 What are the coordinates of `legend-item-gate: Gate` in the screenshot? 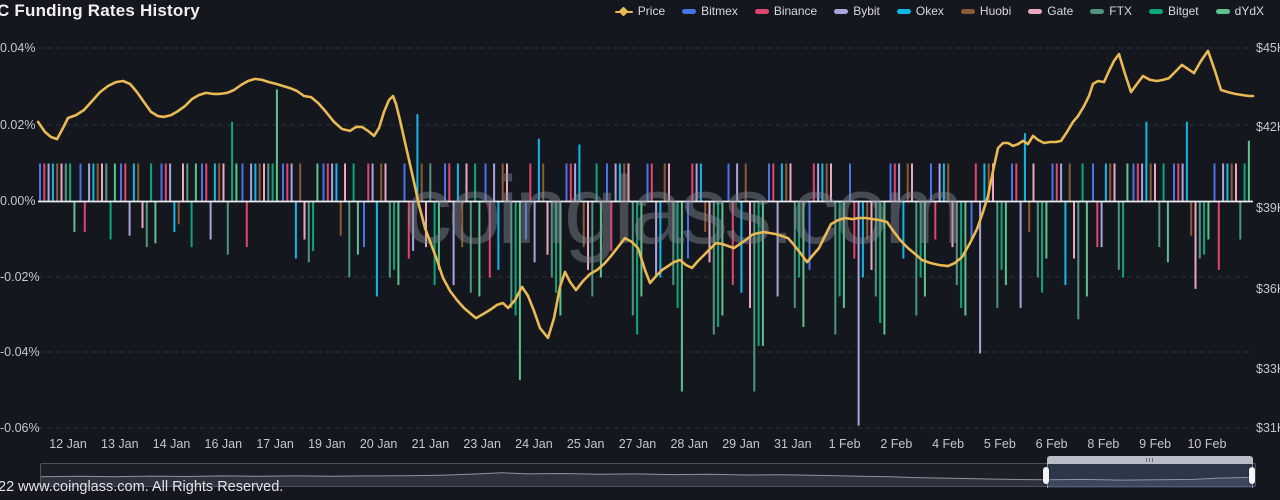 It's located at (1050, 11).